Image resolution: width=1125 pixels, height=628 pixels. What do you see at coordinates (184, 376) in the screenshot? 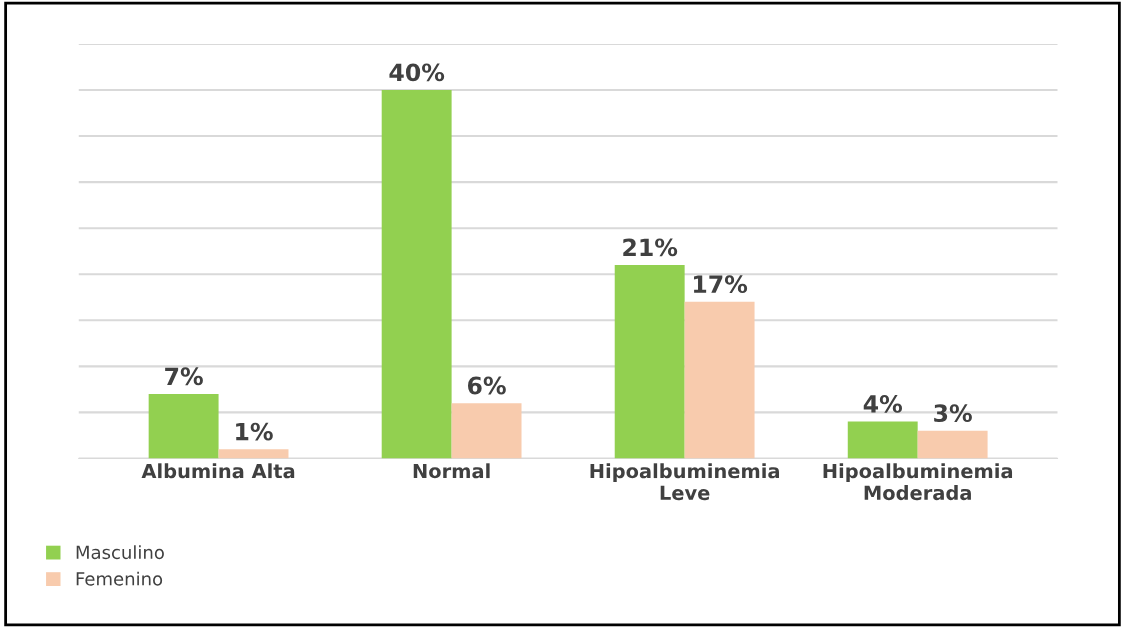
I see `data-label: 7%` at bounding box center [184, 376].